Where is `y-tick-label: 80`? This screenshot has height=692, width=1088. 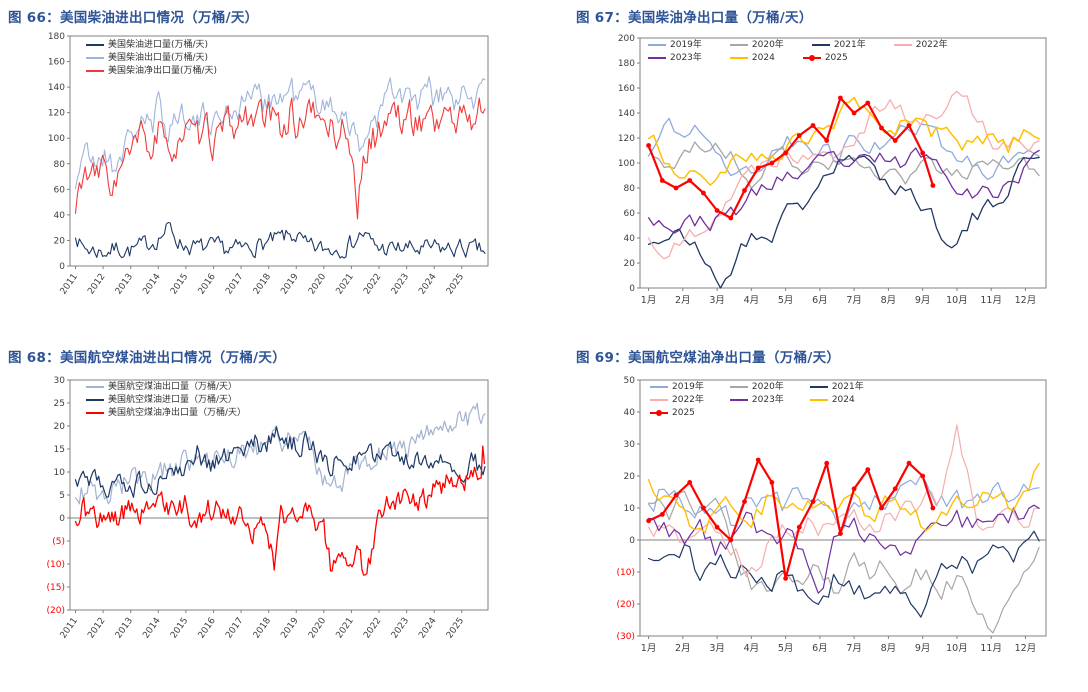 y-tick-label: 80 is located at coordinates (630, 189).